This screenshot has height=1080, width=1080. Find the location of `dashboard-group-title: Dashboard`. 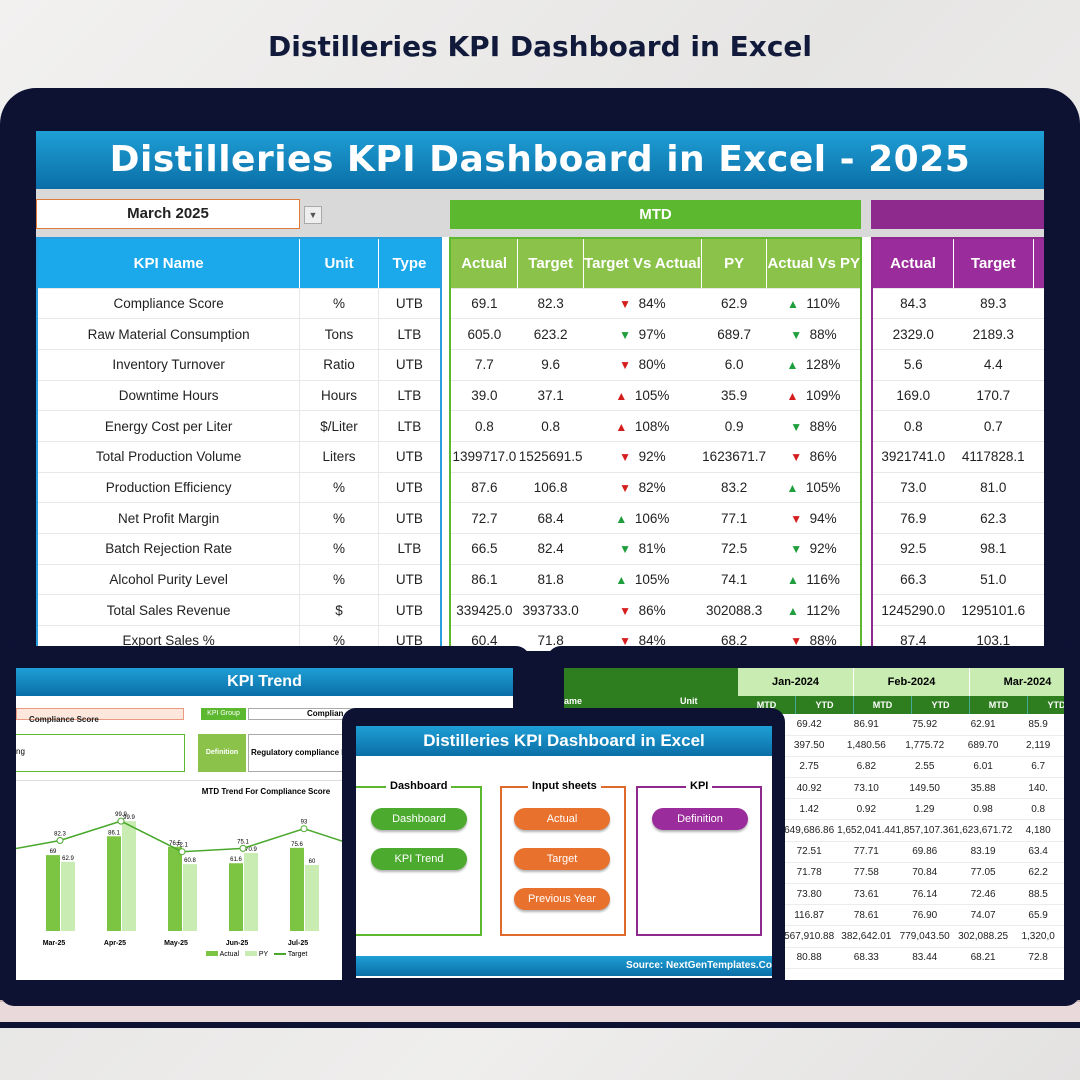

dashboard-group-title: Dashboard is located at coordinates (419, 786).